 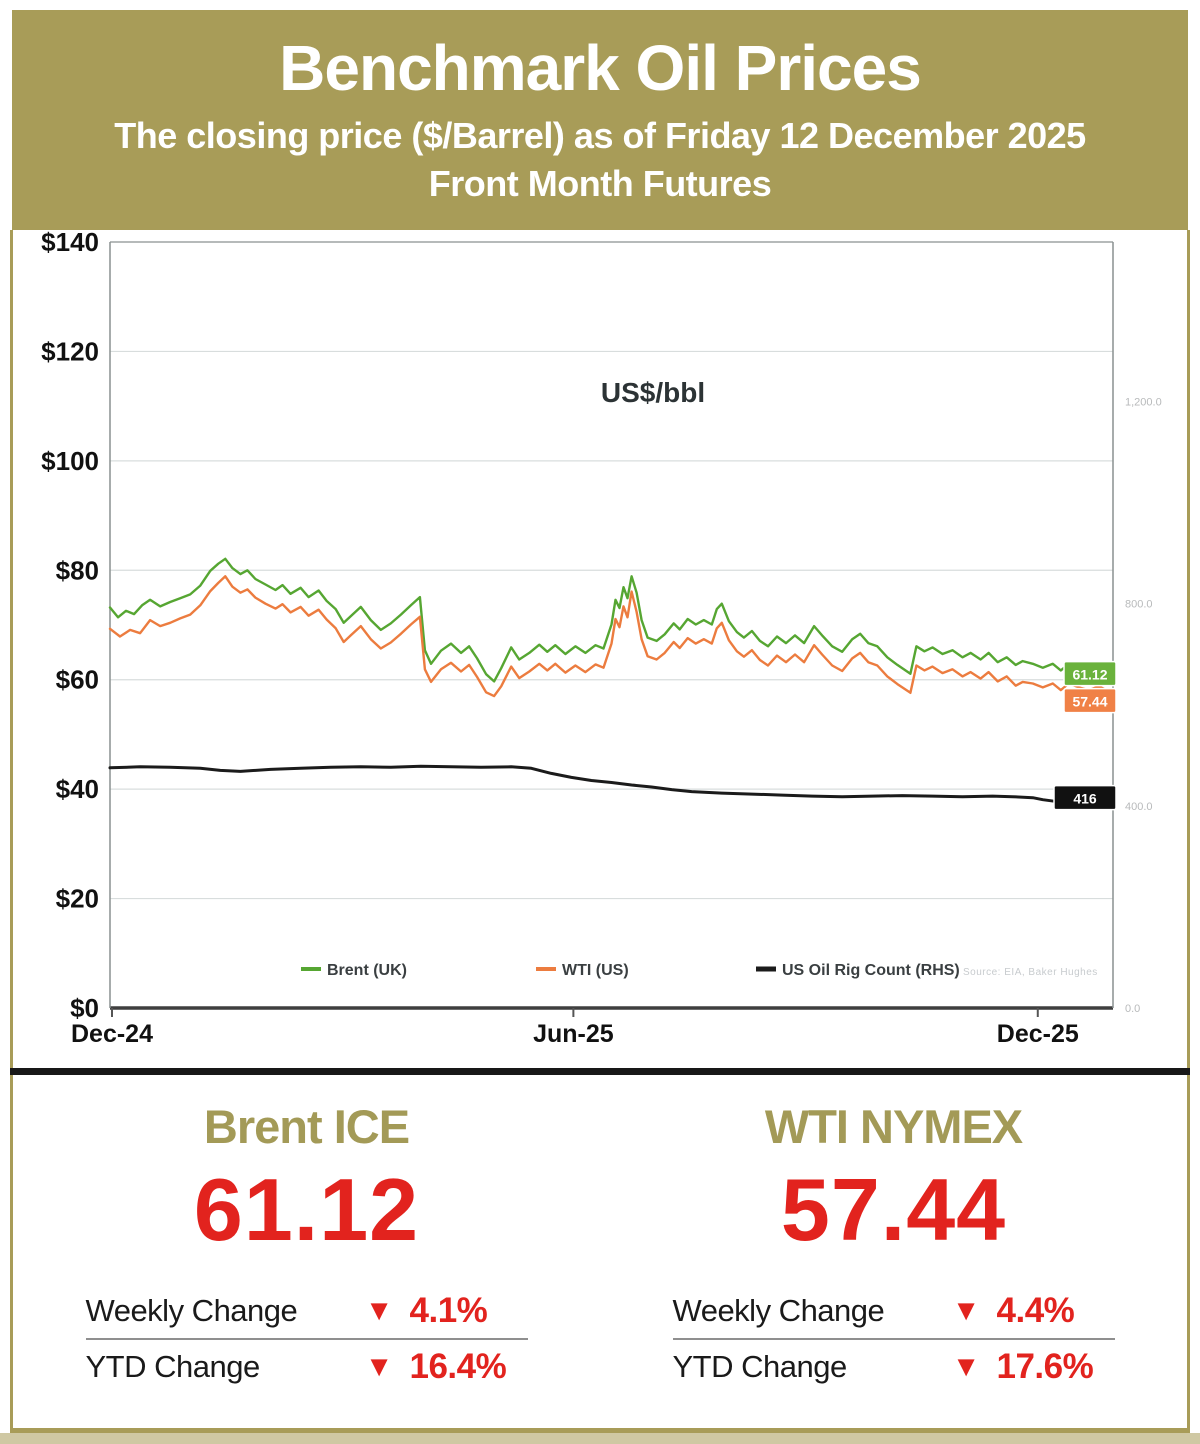 What do you see at coordinates (893, 1126) in the screenshot?
I see `wti-title: WTI NYMEX` at bounding box center [893, 1126].